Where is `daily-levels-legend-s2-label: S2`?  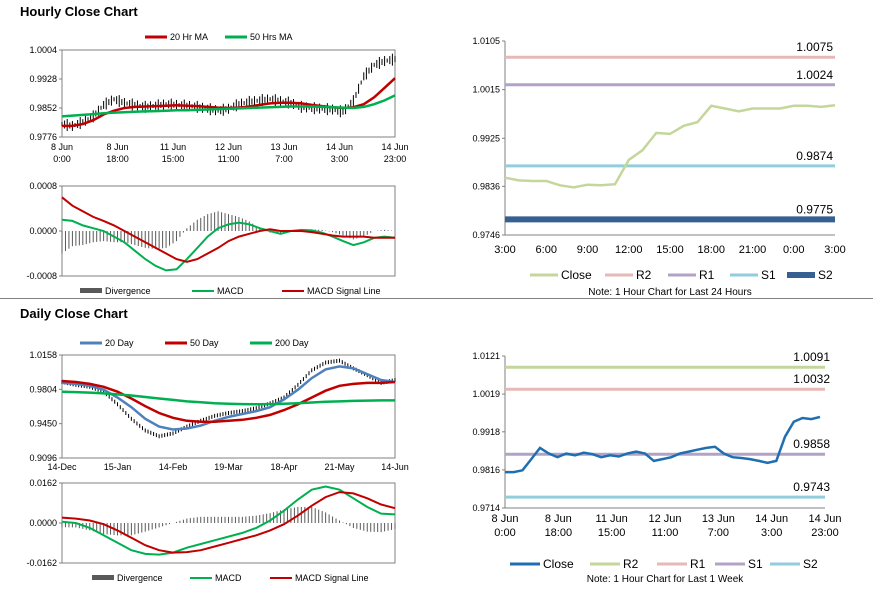
daily-levels-legend-s2-label: S2 is located at coordinates (810, 564).